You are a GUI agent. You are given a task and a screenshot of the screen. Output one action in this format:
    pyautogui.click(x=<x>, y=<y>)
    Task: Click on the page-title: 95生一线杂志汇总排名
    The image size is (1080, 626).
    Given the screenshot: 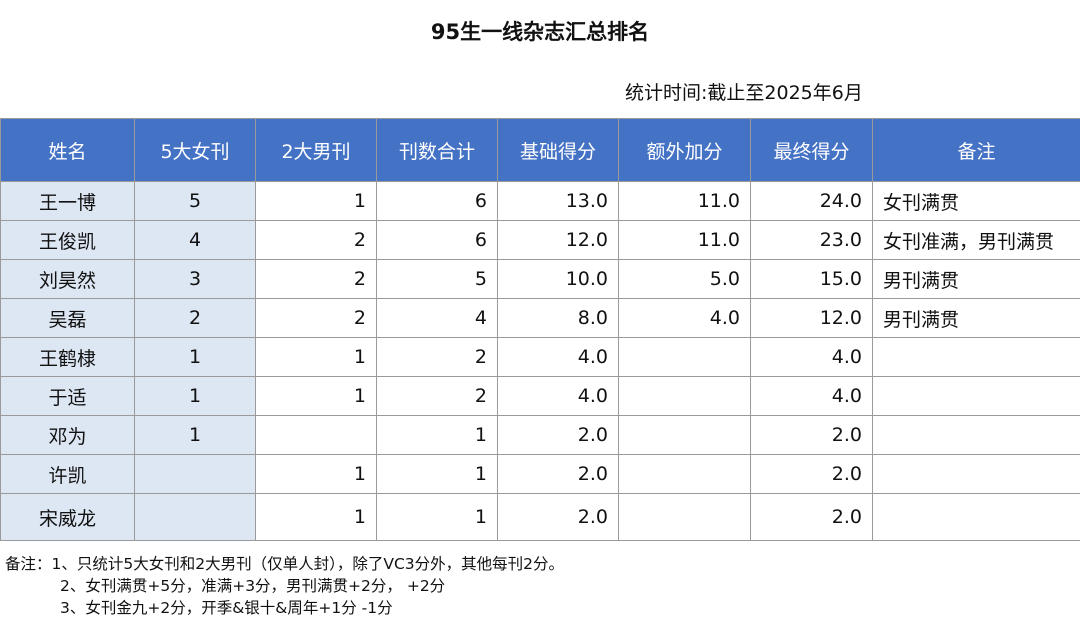 What is the action you would take?
    pyautogui.click(x=540, y=32)
    